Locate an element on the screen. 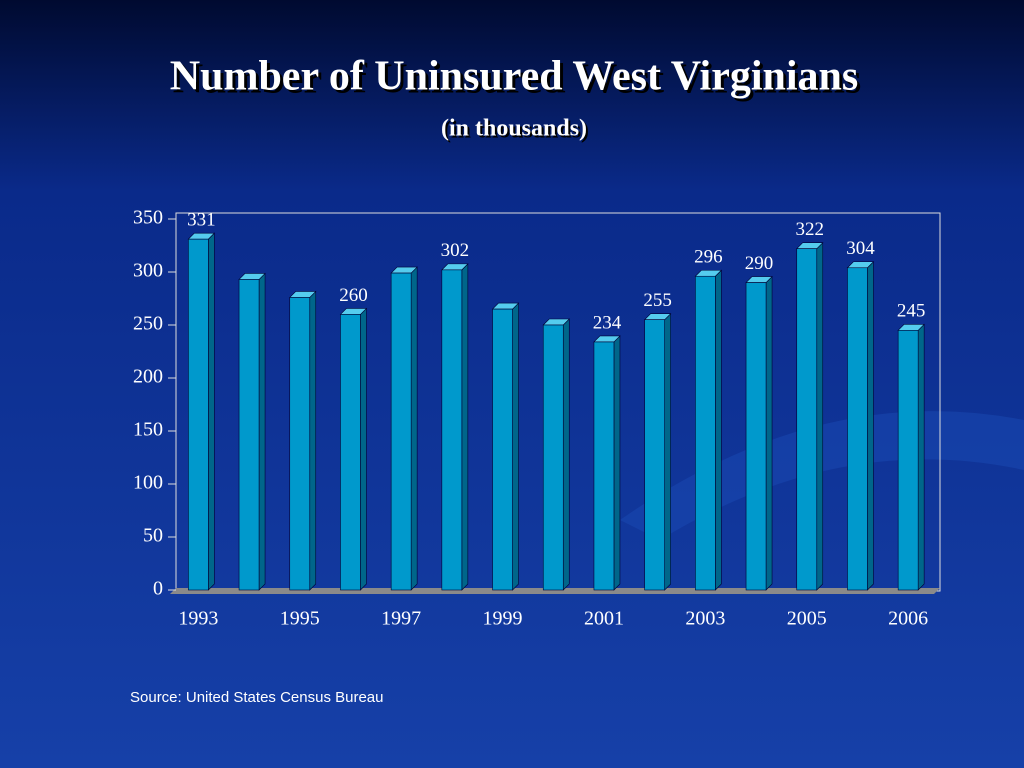 The width and height of the screenshot is (1024, 768). y-tick-label: 0 is located at coordinates (158, 589).